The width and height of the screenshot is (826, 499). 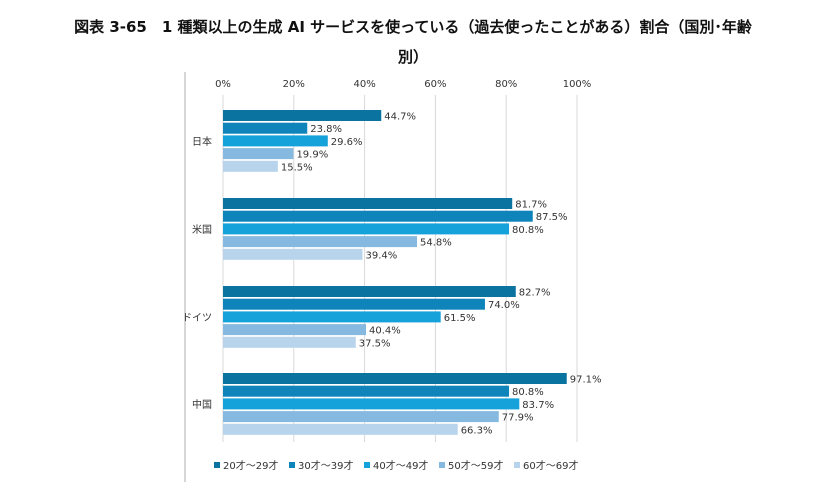 I want to click on legend-label: 50才～59才, so click(x=475, y=465).